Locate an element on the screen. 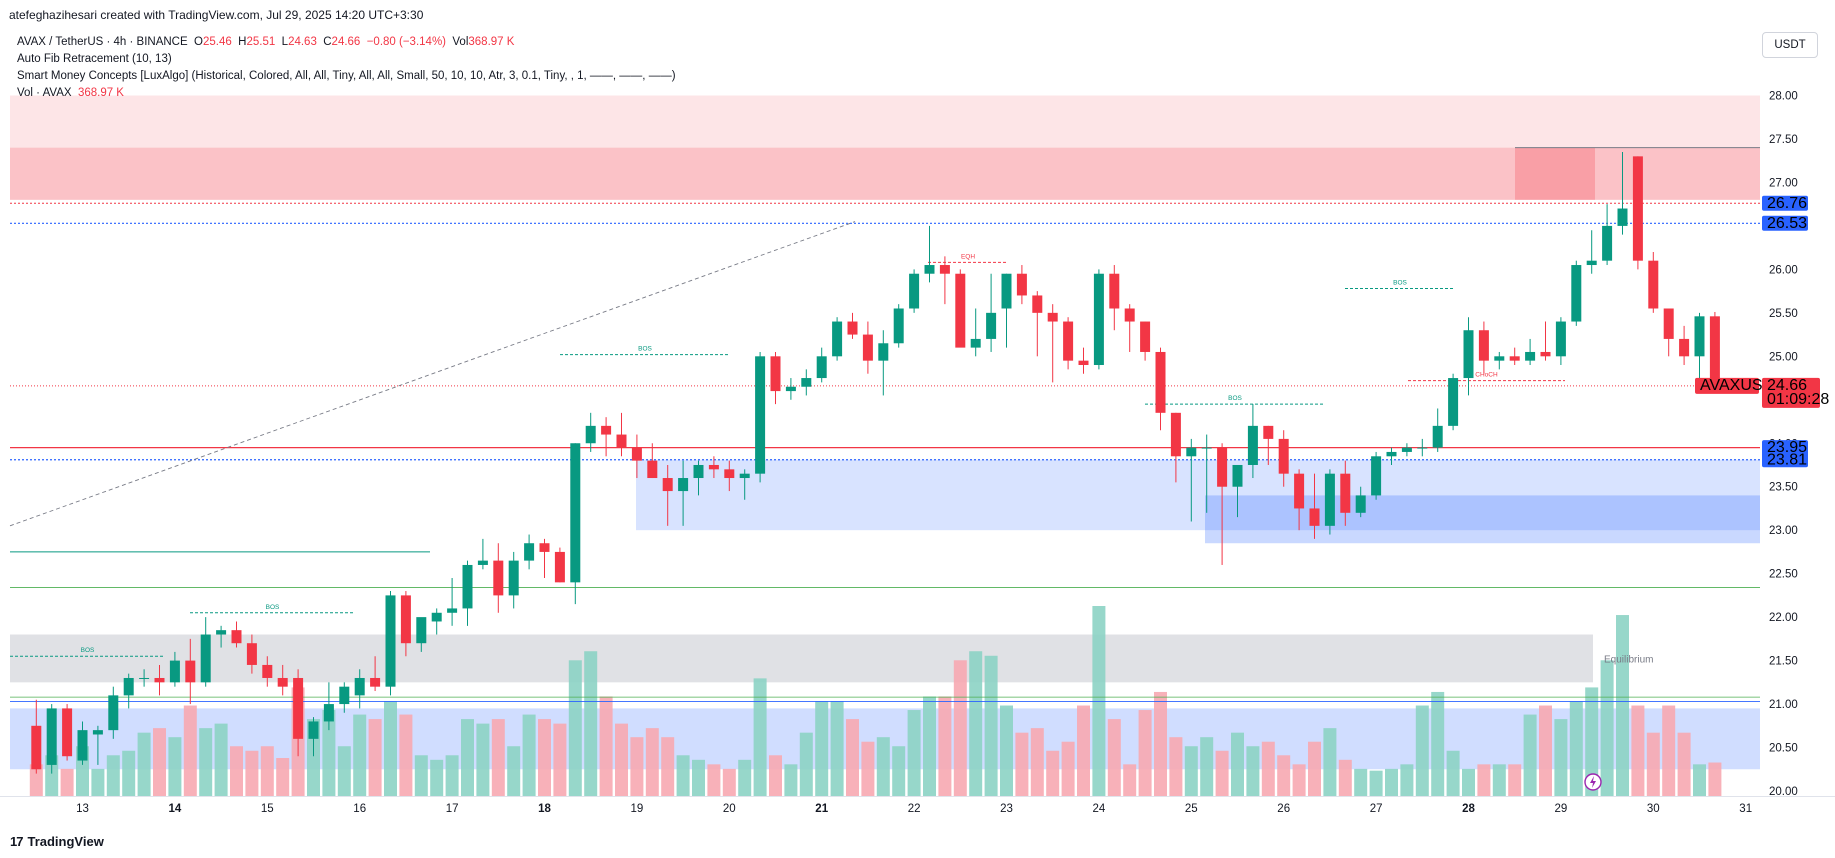  open-value: 25.46 is located at coordinates (217, 42).